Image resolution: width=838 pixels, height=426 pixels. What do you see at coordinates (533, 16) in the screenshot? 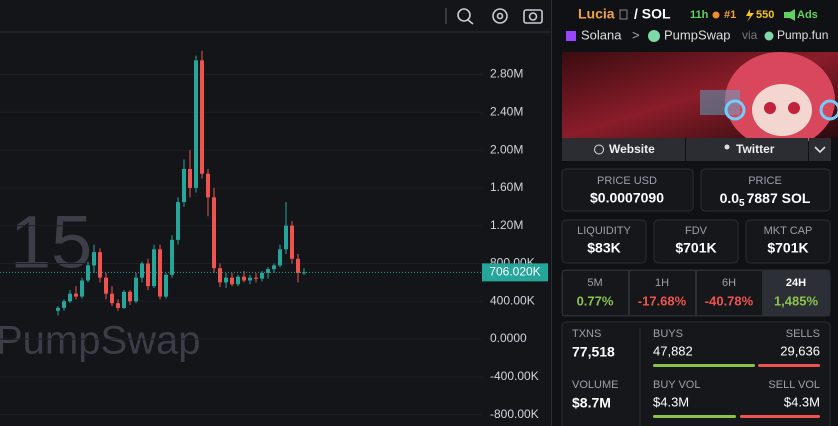
I see `screenshot-button` at bounding box center [533, 16].